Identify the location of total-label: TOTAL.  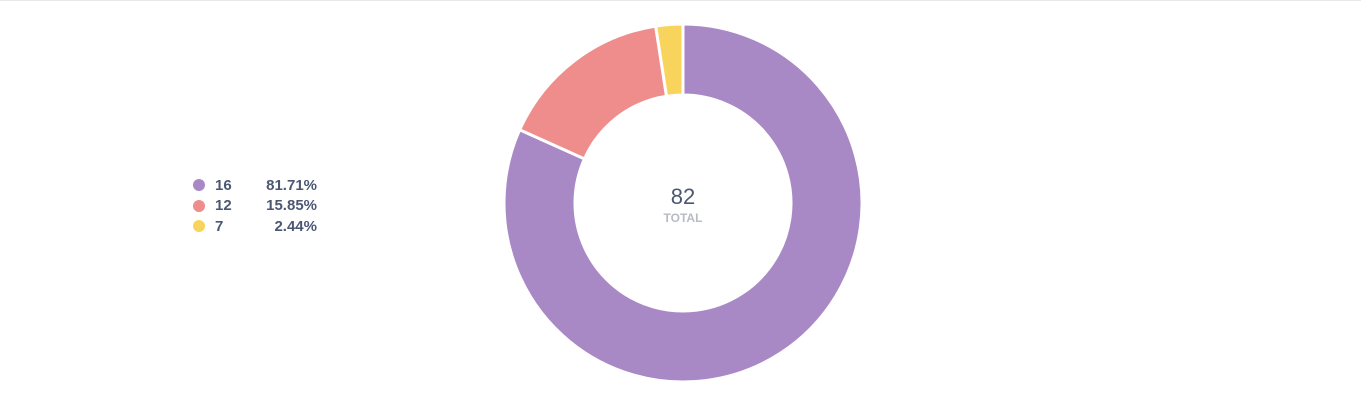
(683, 218).